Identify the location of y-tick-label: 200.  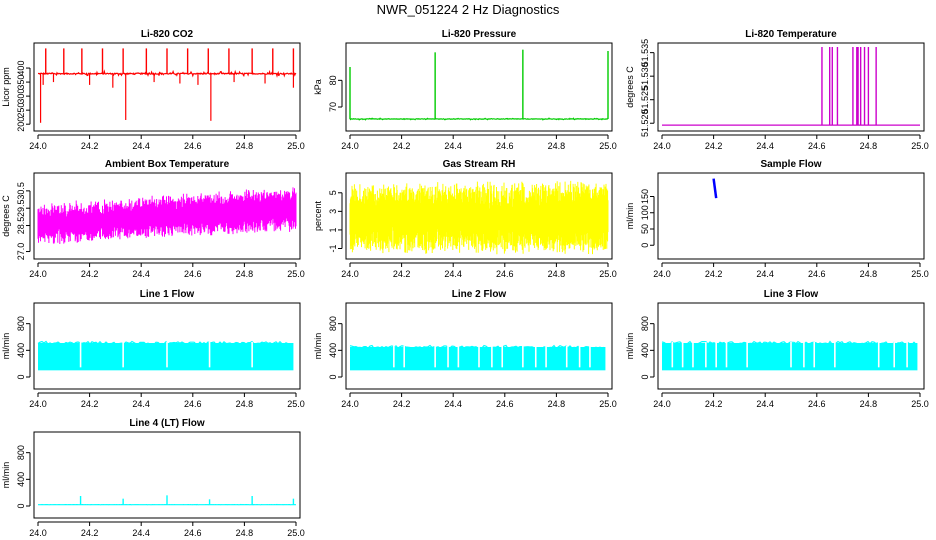
(21, 124).